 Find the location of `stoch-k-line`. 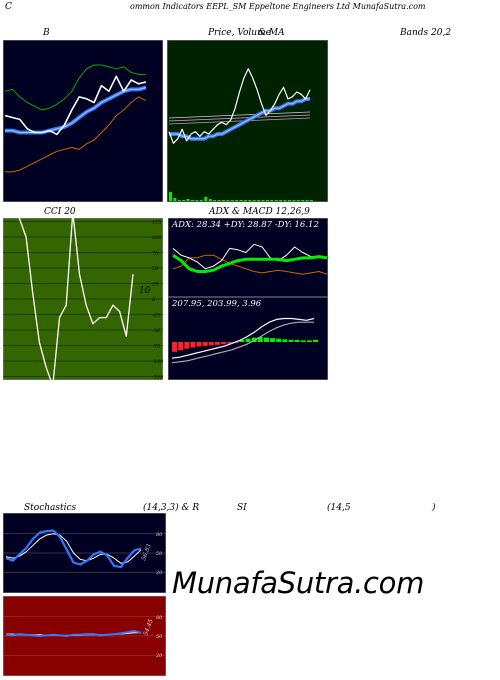

stoch-k-line is located at coordinates (73, 549).